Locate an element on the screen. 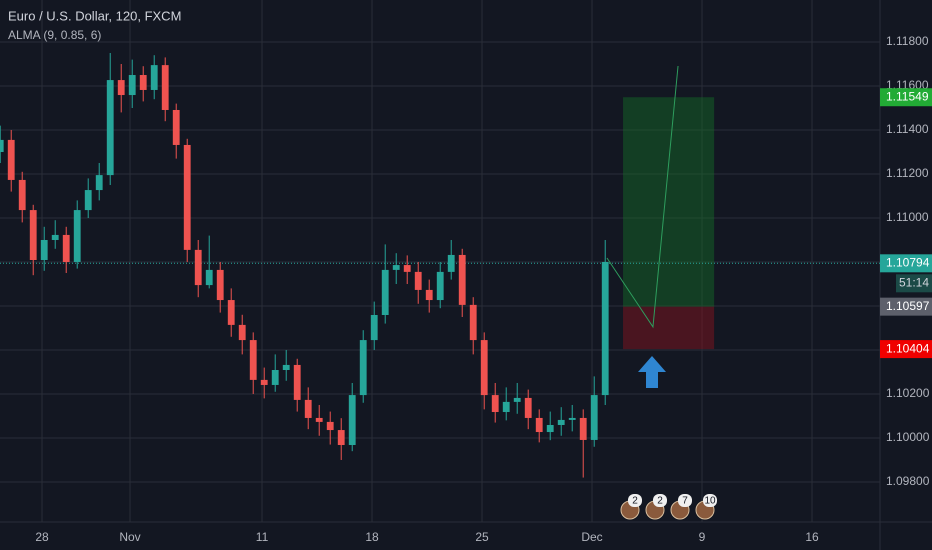 This screenshot has height=550, width=932. x-tick-label: 9 is located at coordinates (702, 537).